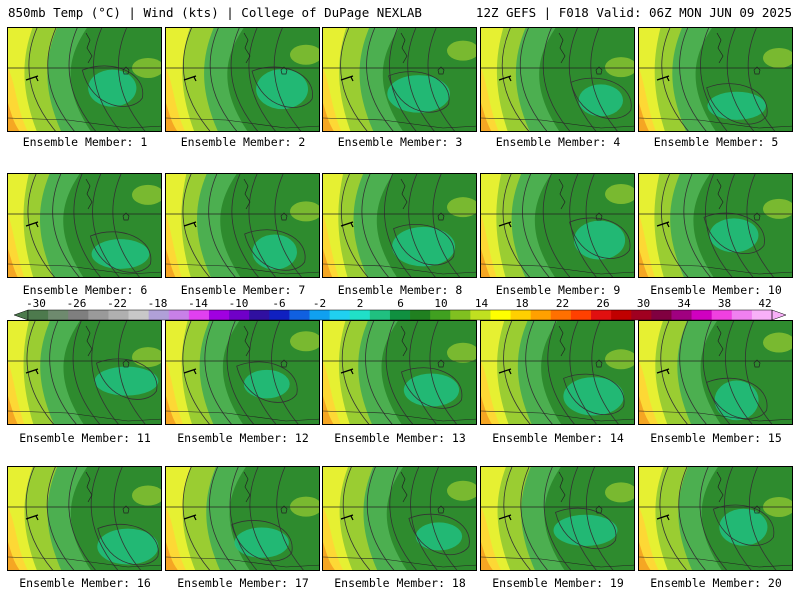  Describe the element at coordinates (400, 142) in the screenshot. I see `ensemble-member-label: Ensemble Member: 3` at that location.